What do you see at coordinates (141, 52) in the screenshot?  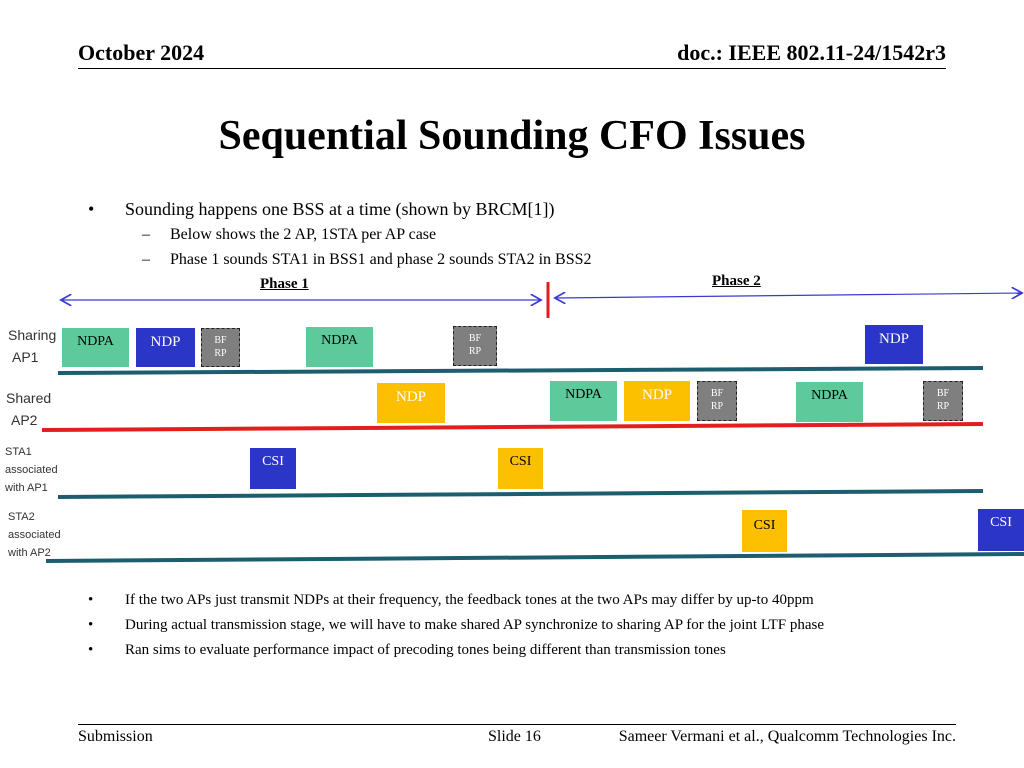 I see `header-date: October 2024` at bounding box center [141, 52].